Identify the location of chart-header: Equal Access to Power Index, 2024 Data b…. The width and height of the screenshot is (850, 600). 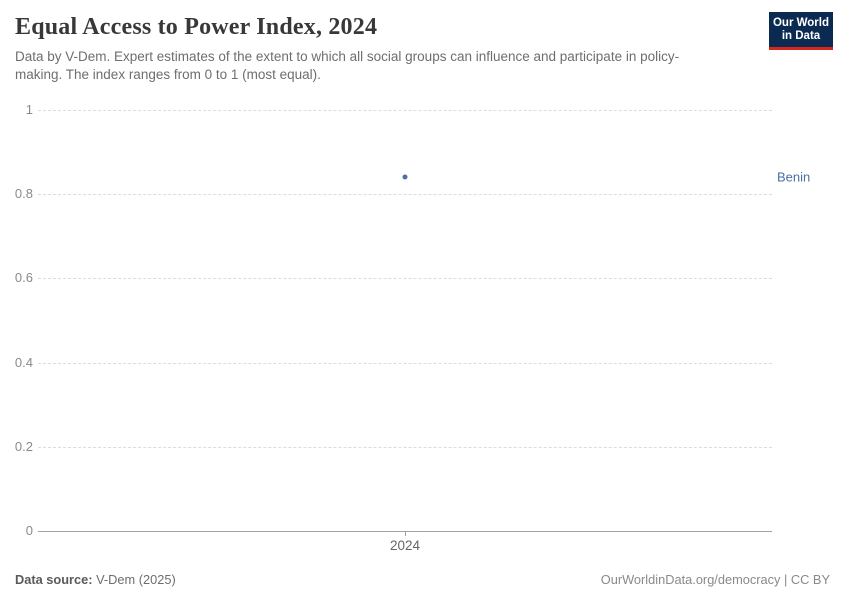
(385, 49).